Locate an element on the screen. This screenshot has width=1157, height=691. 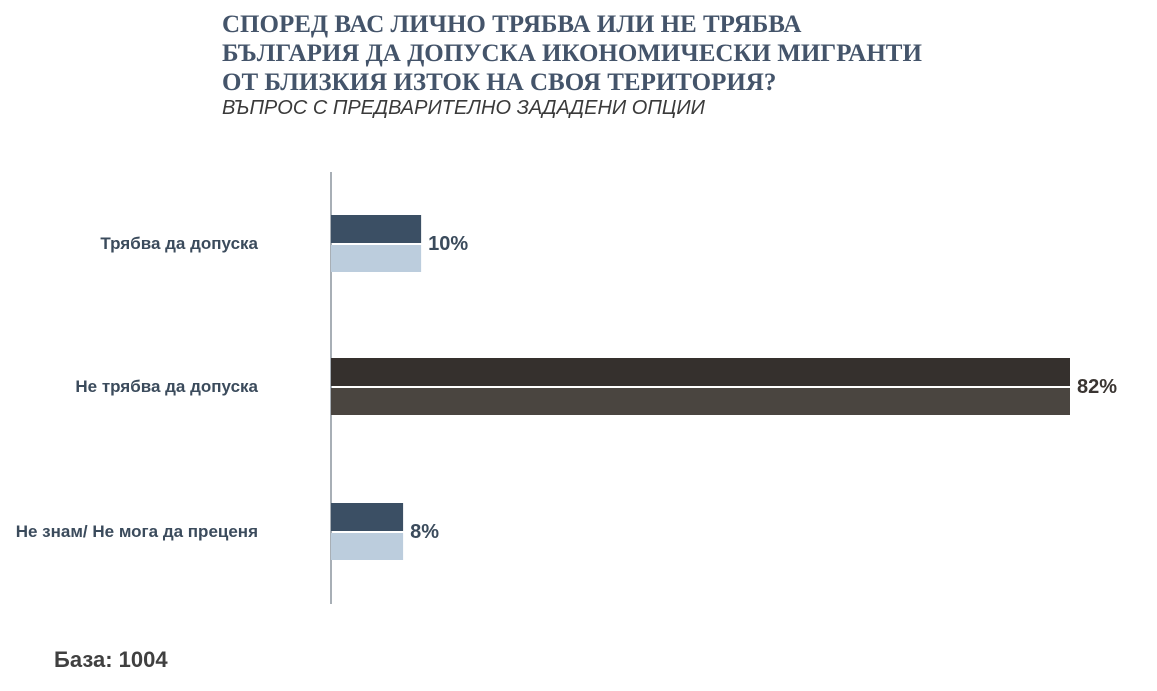
category-label: Не трябва да допуска is located at coordinates (166, 386).